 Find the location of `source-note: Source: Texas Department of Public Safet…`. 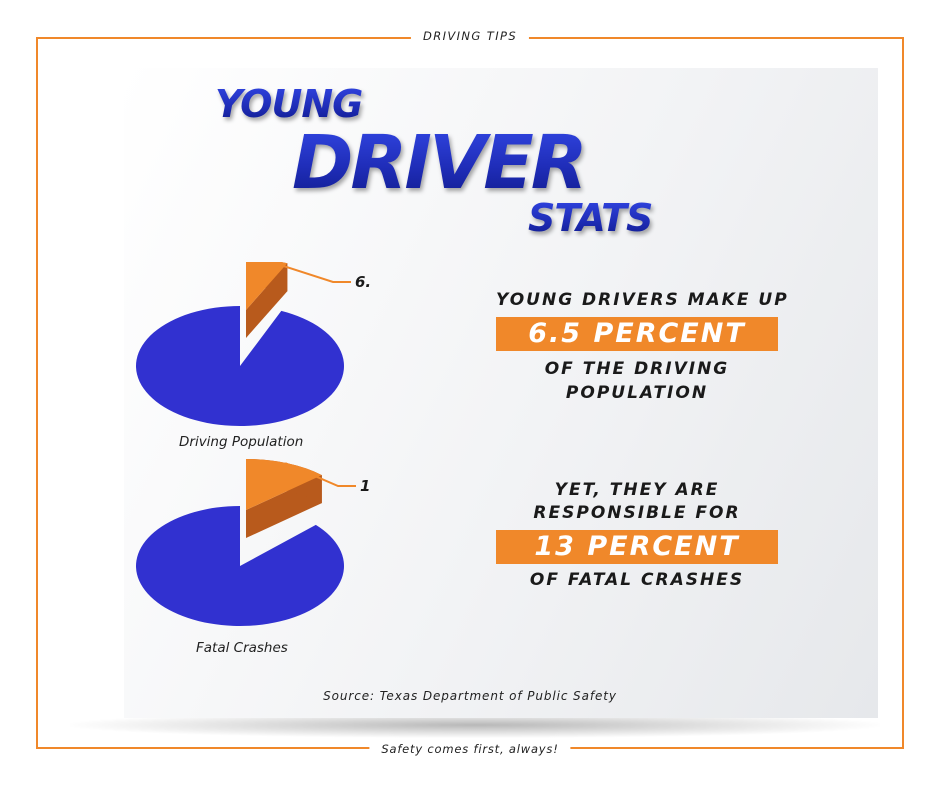

source-note: Source: Texas Department of Public Safet… is located at coordinates (470, 696).